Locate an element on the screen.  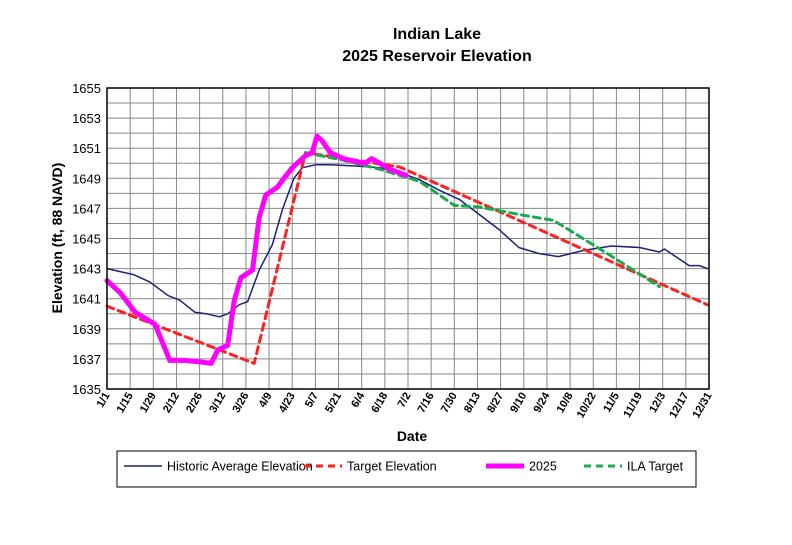
x-axis-label: Date is located at coordinates (412, 436).